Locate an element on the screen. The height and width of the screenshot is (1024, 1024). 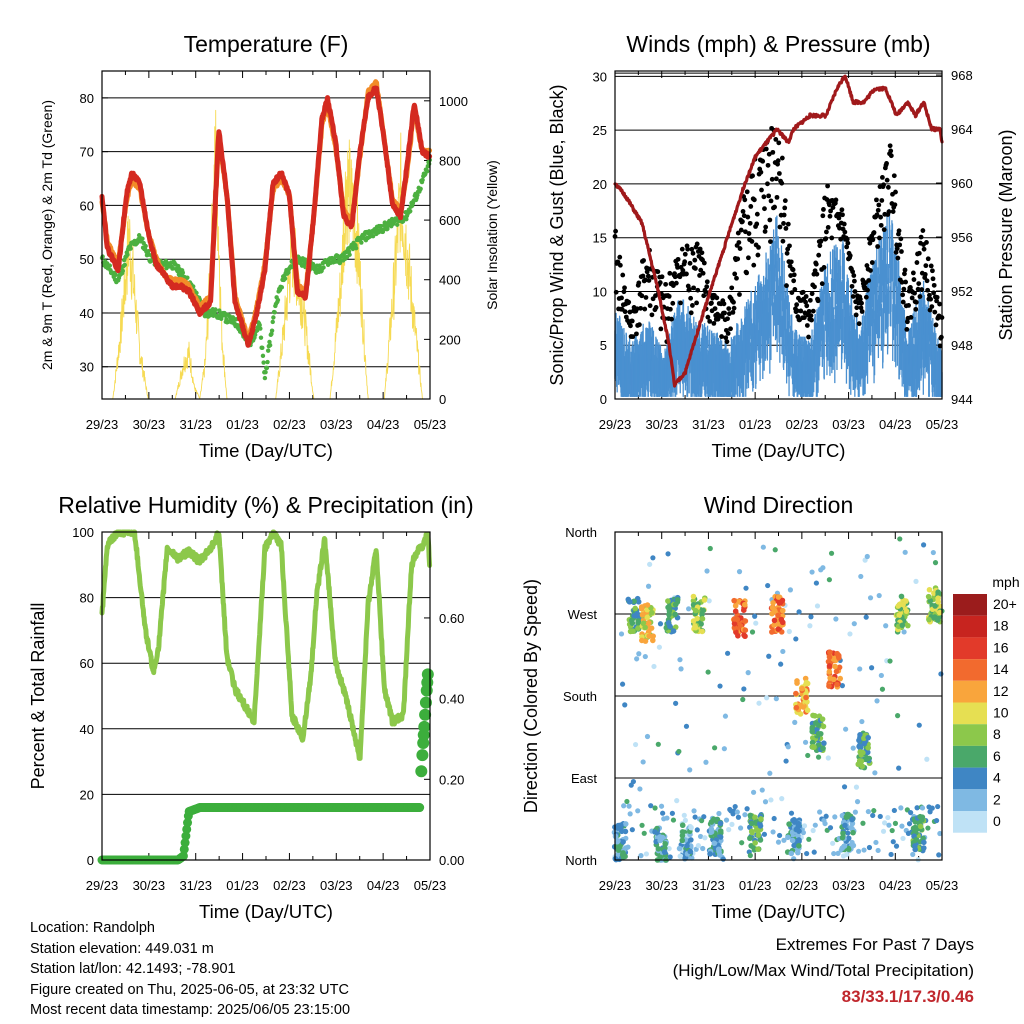
winds-y2tick-label: 968 is located at coordinates (962, 75).